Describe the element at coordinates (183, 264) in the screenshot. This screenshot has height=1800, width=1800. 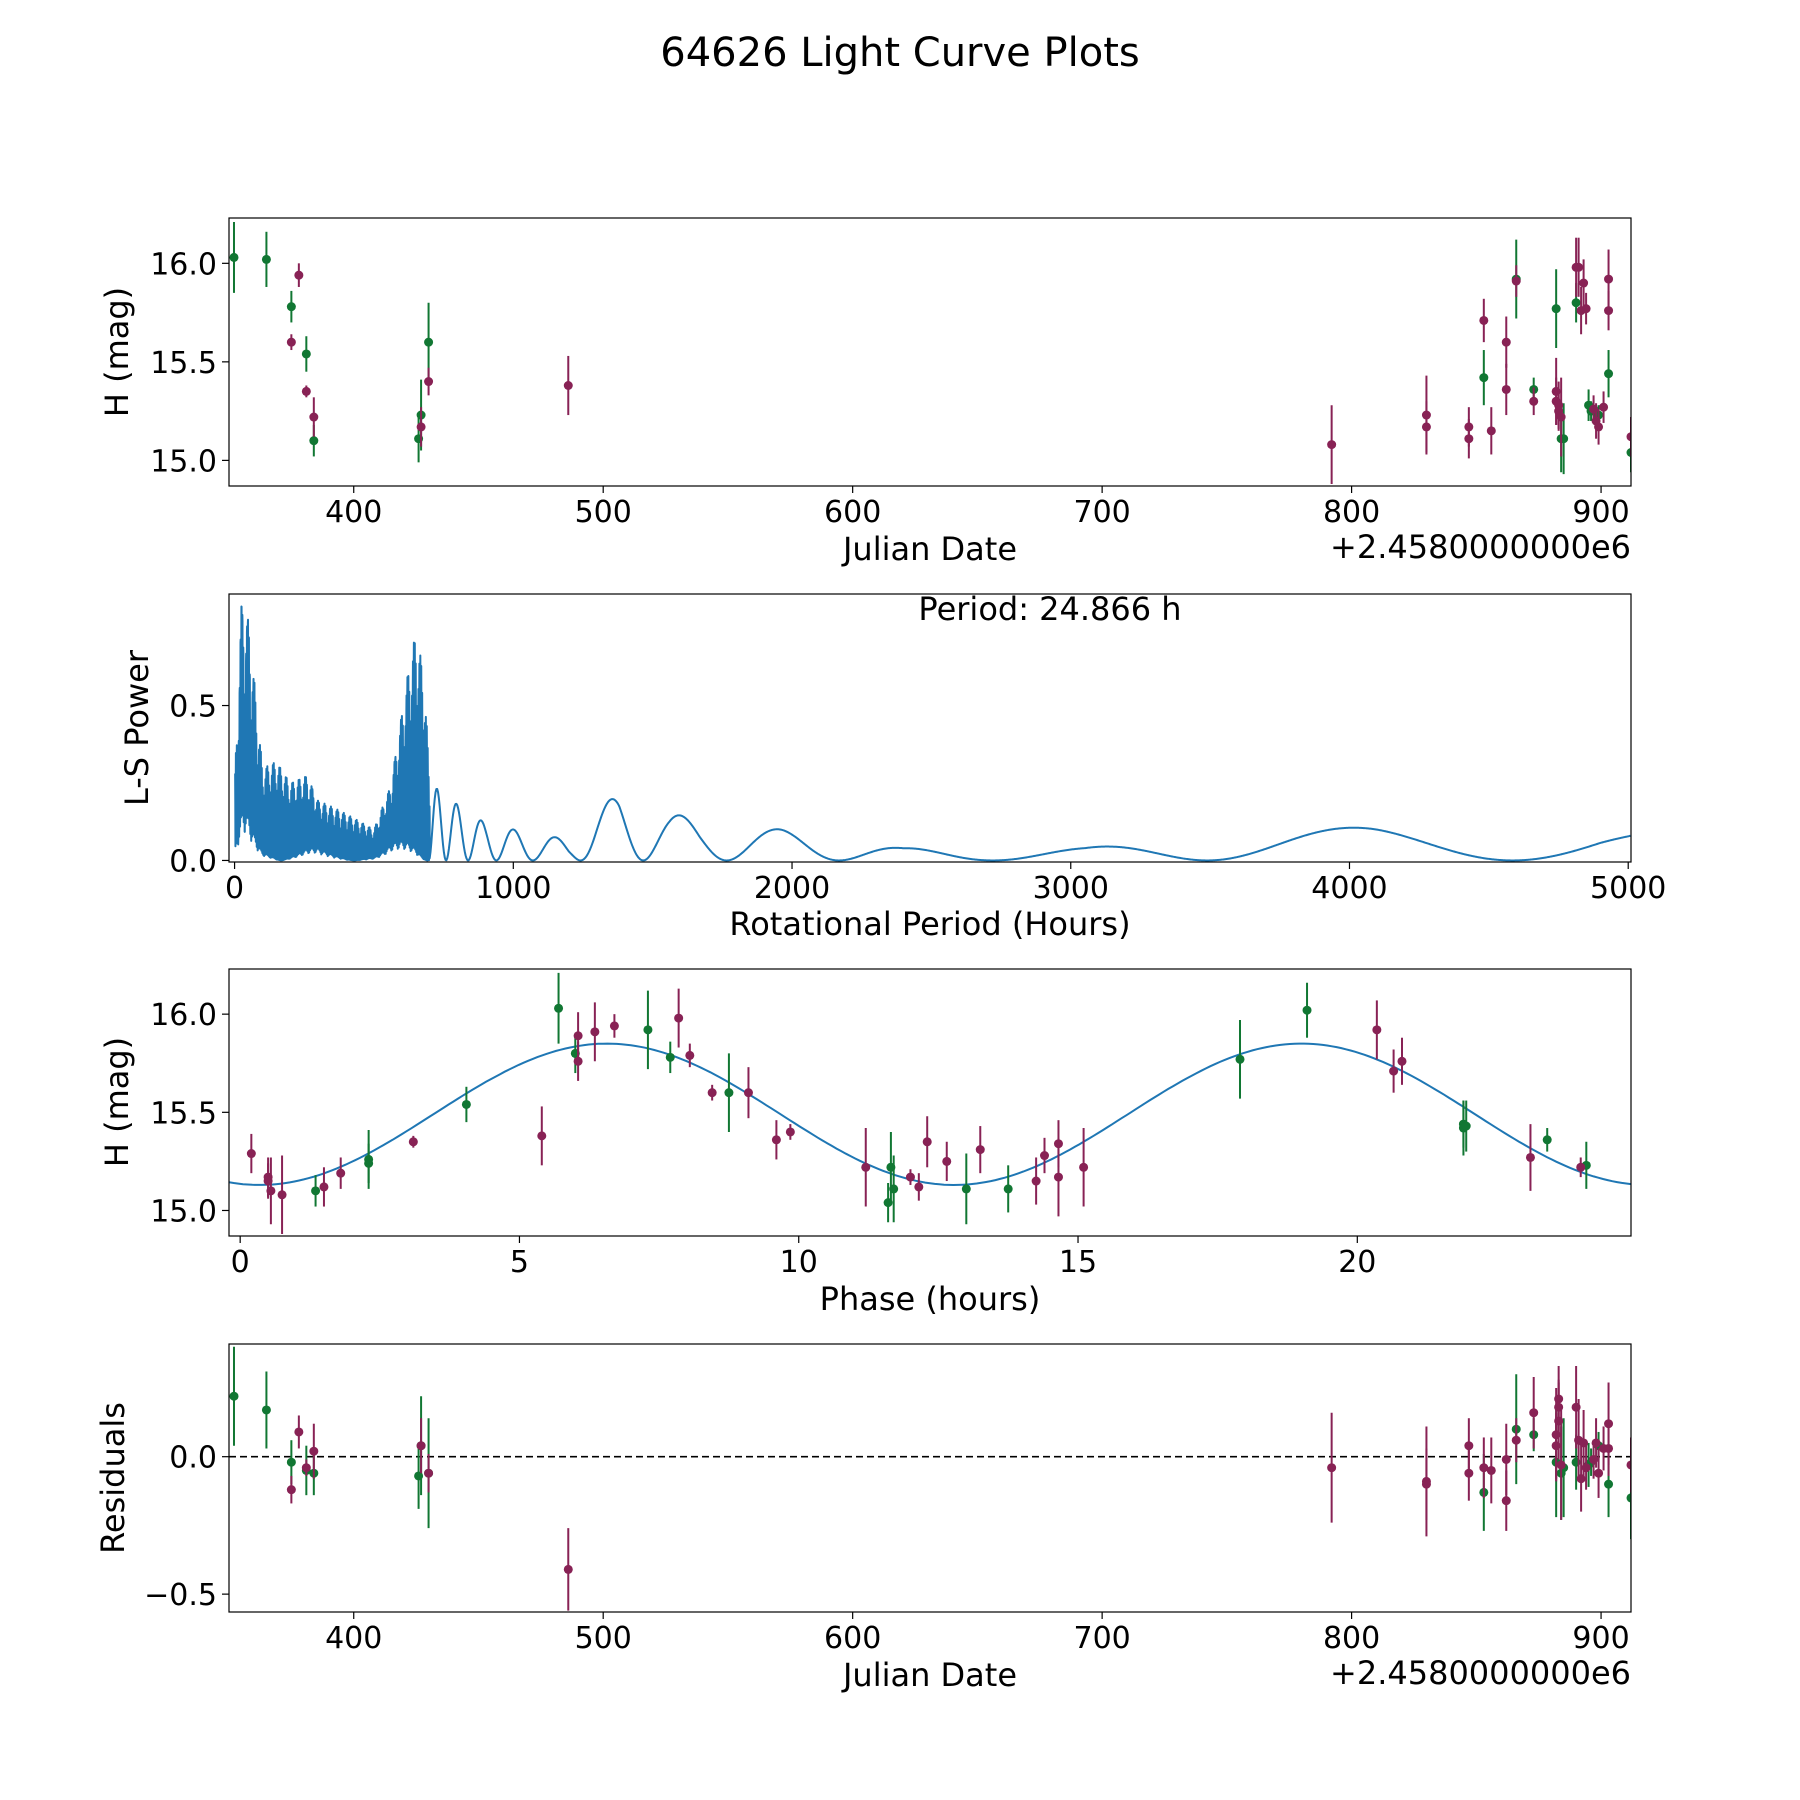
I see `p0-ytick-label-2: 16.0` at that location.